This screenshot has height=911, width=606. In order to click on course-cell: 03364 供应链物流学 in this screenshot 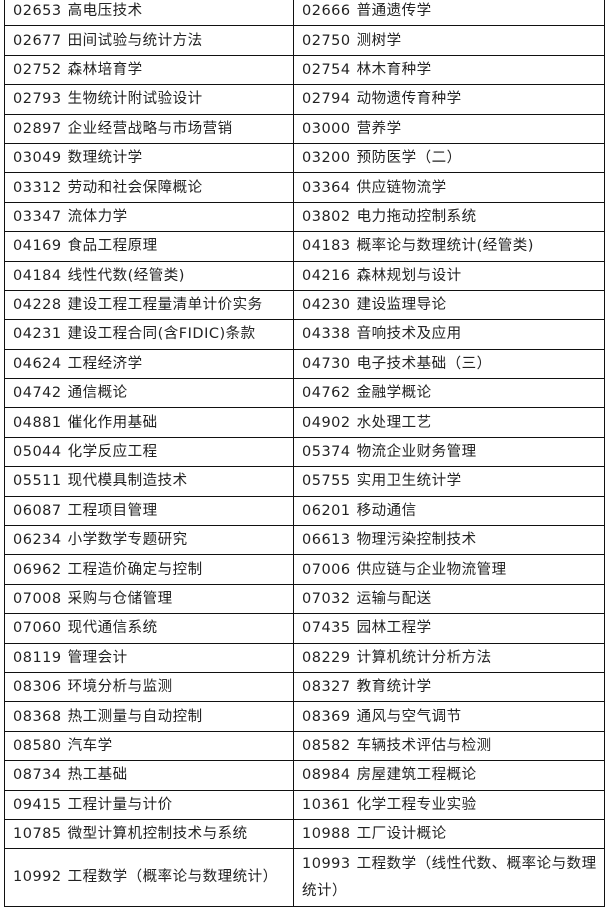, I will do `click(449, 187)`.